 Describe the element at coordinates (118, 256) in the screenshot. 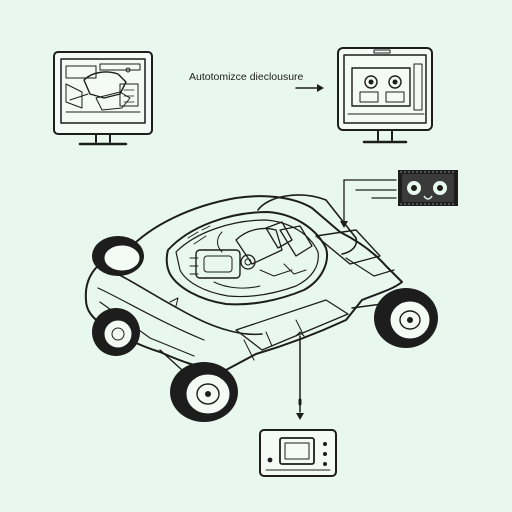

I see `wheel-front-left` at that location.